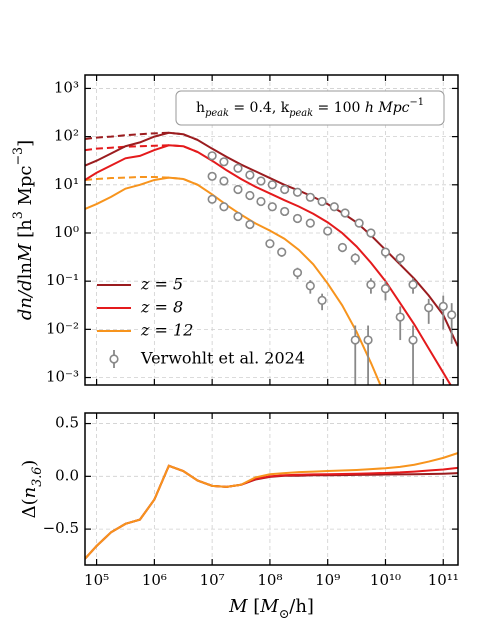  I want to click on y-tick-label: 0.5, so click(67, 423).